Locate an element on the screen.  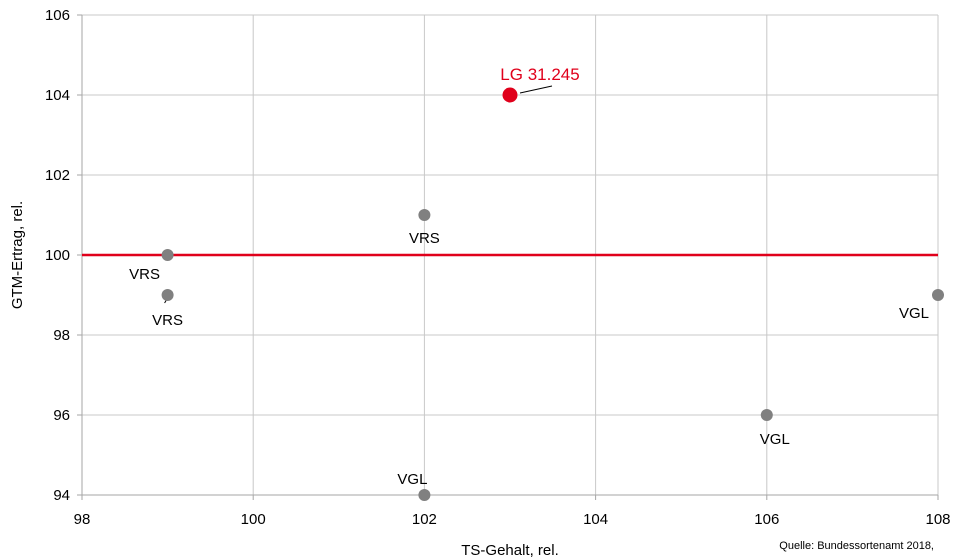
x-tick-label: 106 is located at coordinates (766, 519).